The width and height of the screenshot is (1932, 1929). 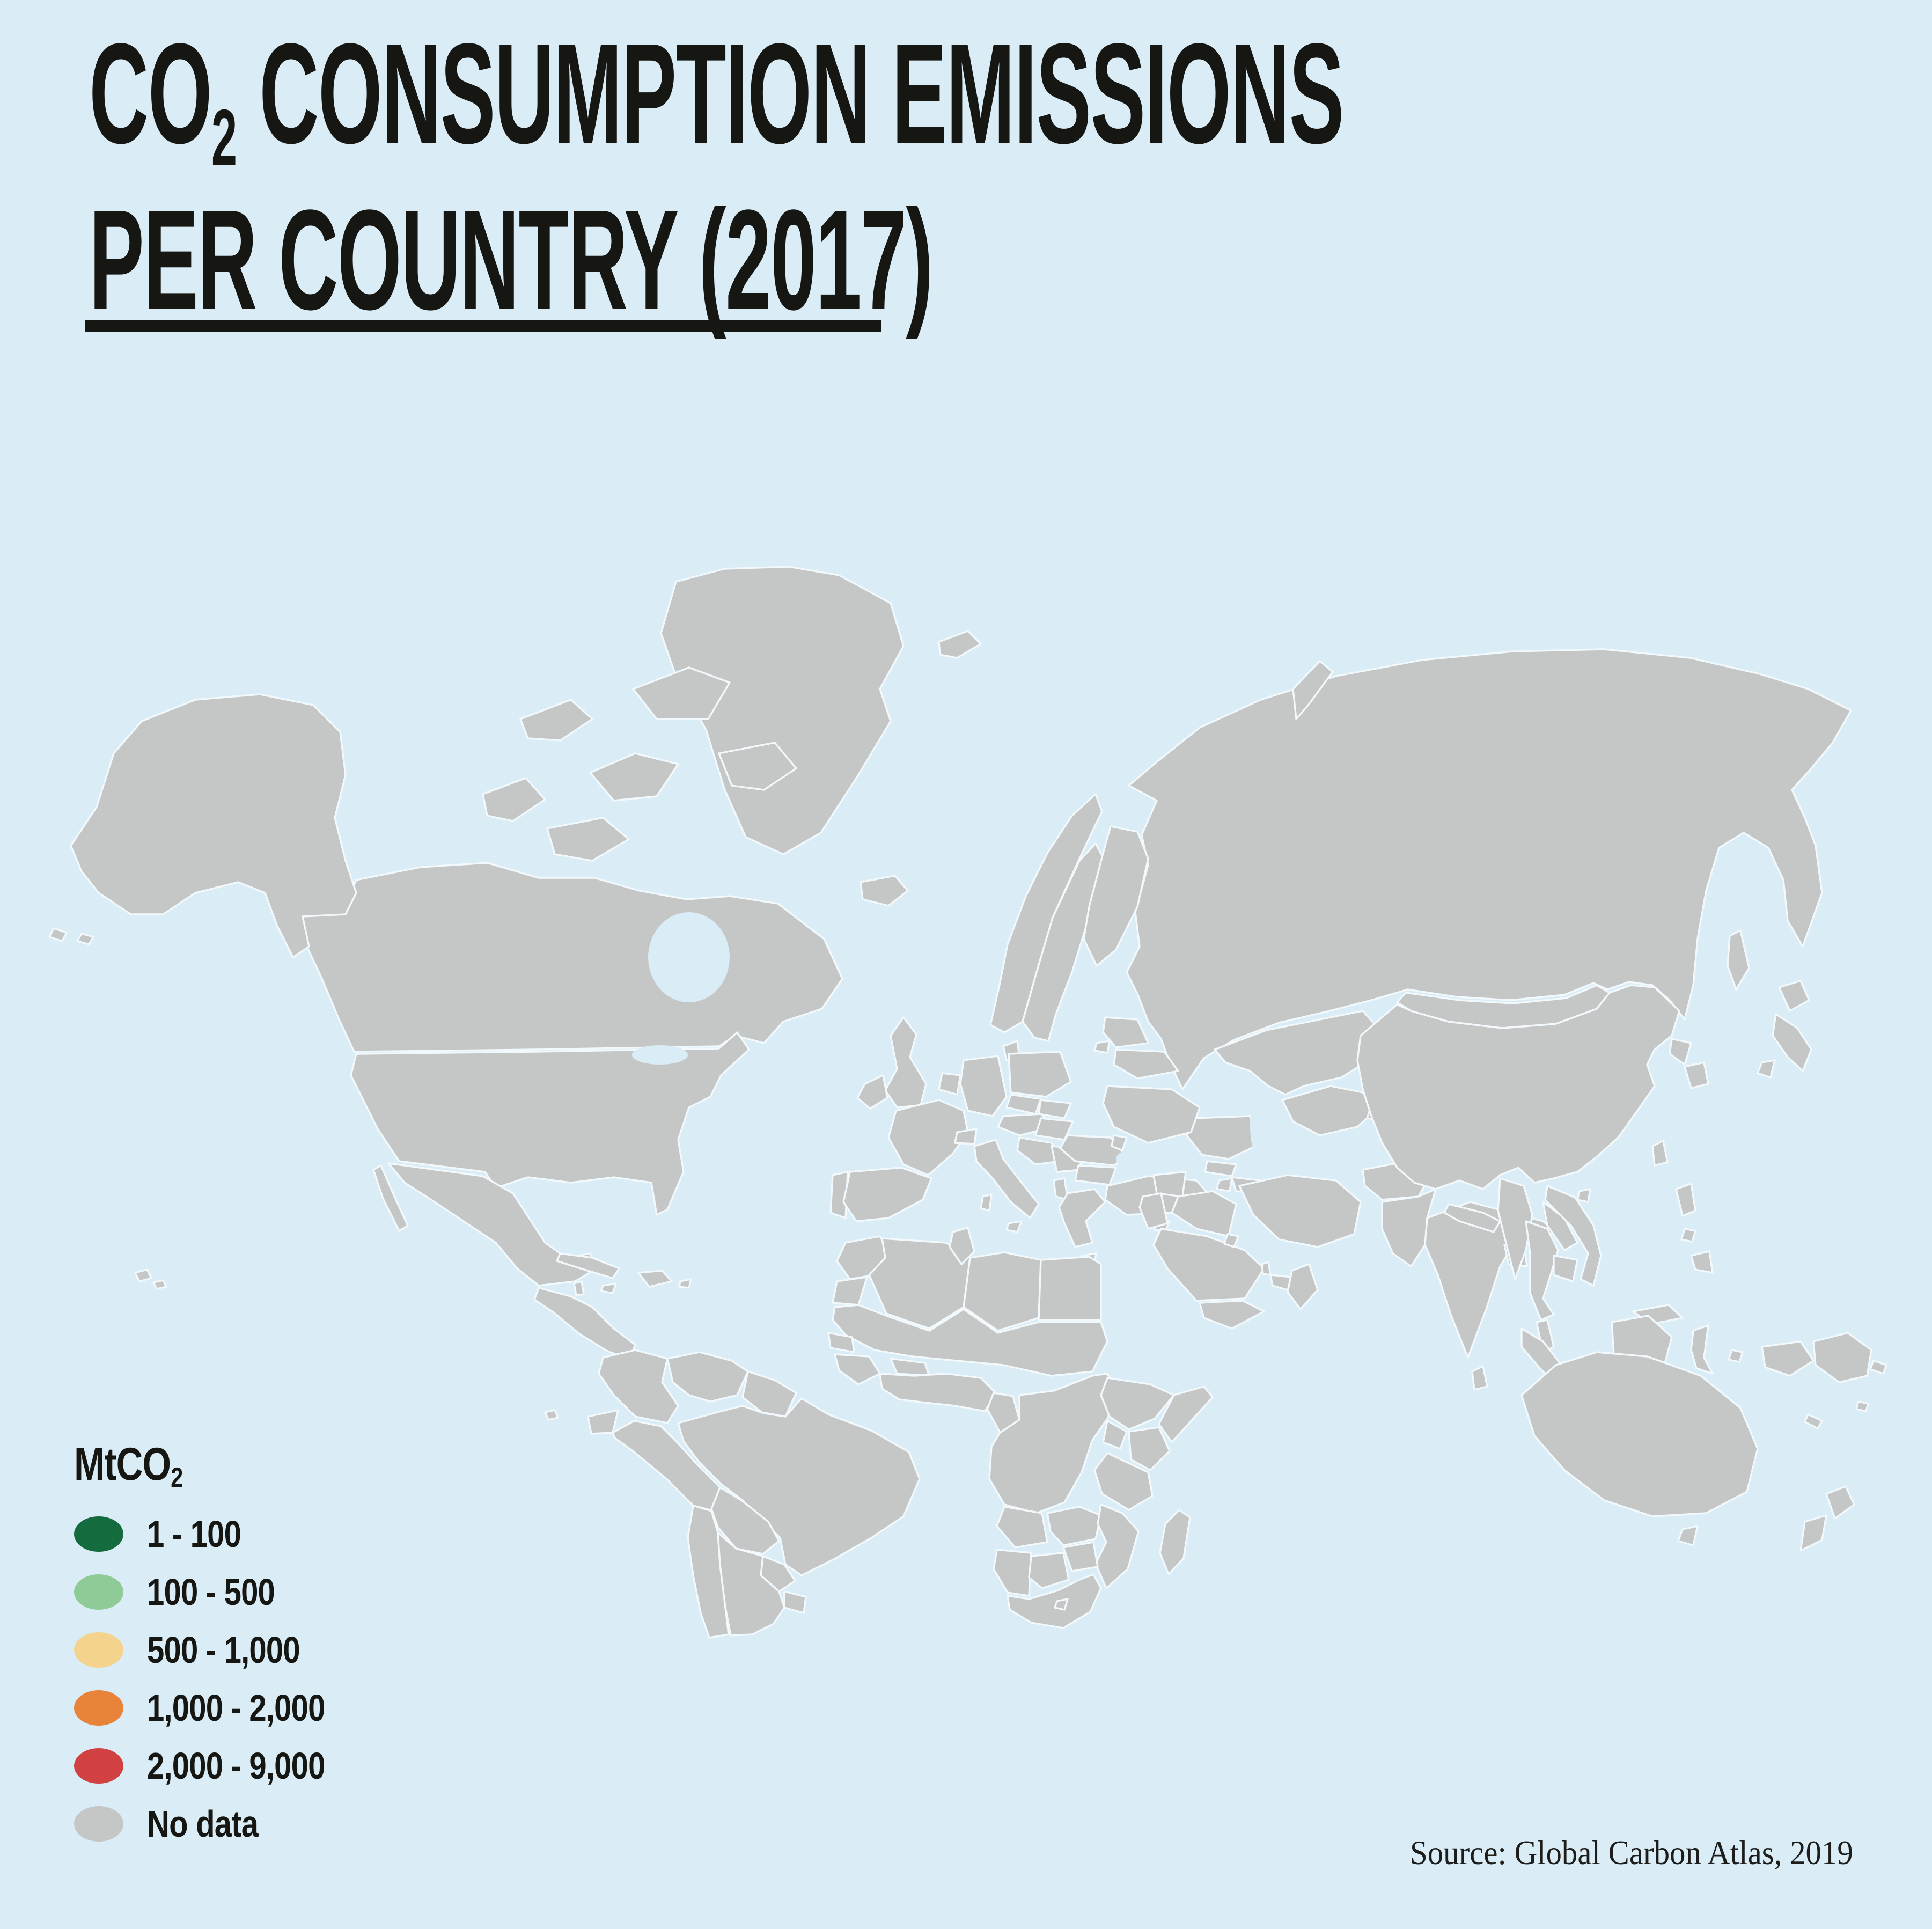 What do you see at coordinates (1232, 1315) in the screenshot?
I see `country-yemen` at bounding box center [1232, 1315].